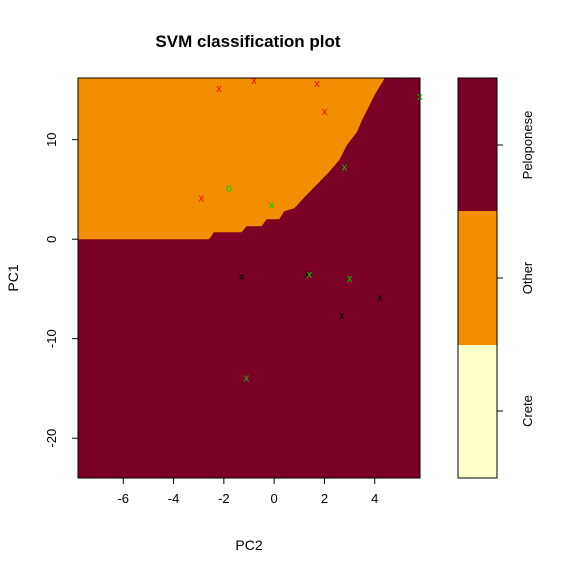  I want to click on y-tick-label: 10, so click(51, 139).